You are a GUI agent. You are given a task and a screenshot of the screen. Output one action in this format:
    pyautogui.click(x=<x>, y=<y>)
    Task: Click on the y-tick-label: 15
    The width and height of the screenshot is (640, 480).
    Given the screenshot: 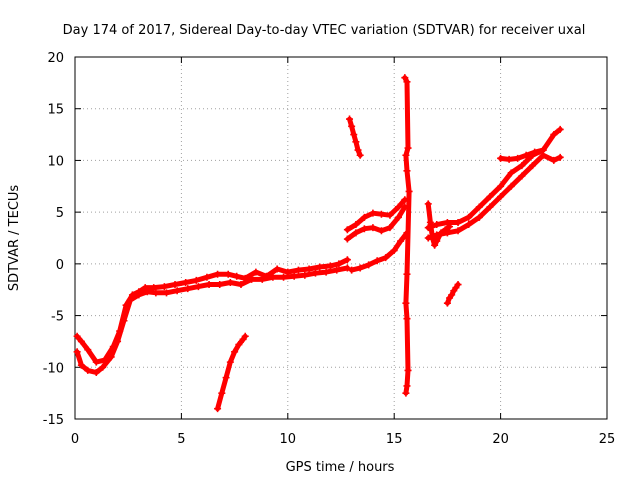 What is the action you would take?
    pyautogui.click(x=55, y=110)
    